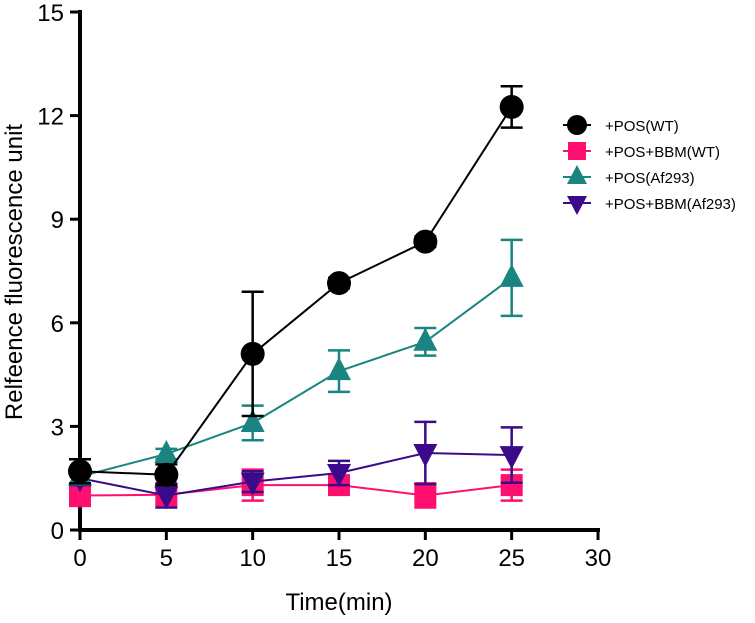 The image size is (755, 623). What do you see at coordinates (79, 558) in the screenshot?
I see `x-tick-label: 0` at bounding box center [79, 558].